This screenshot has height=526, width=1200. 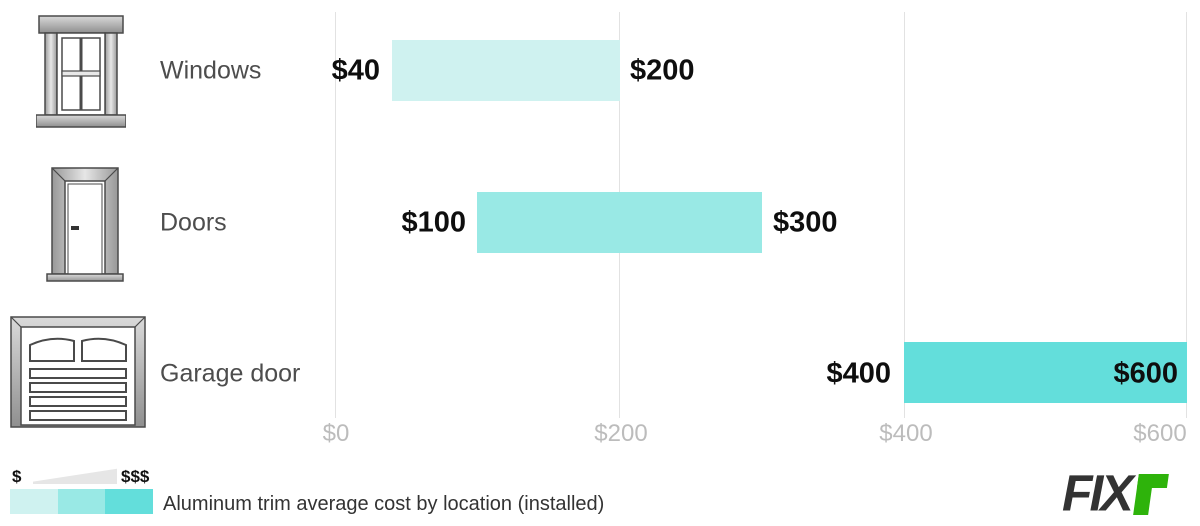 I want to click on legend-high-label: $$$, so click(x=135, y=476).